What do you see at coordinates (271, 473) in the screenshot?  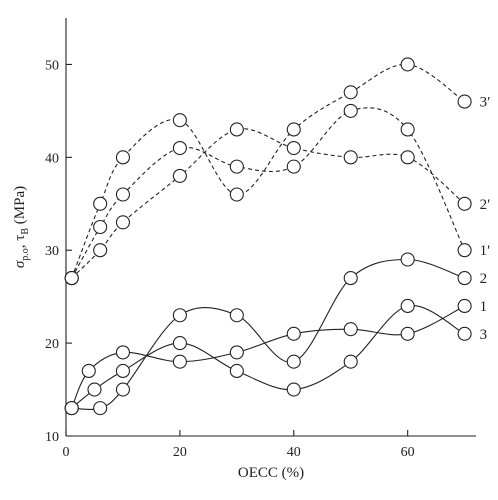 I see `x-axis-title: OECC (%)` at bounding box center [271, 473].